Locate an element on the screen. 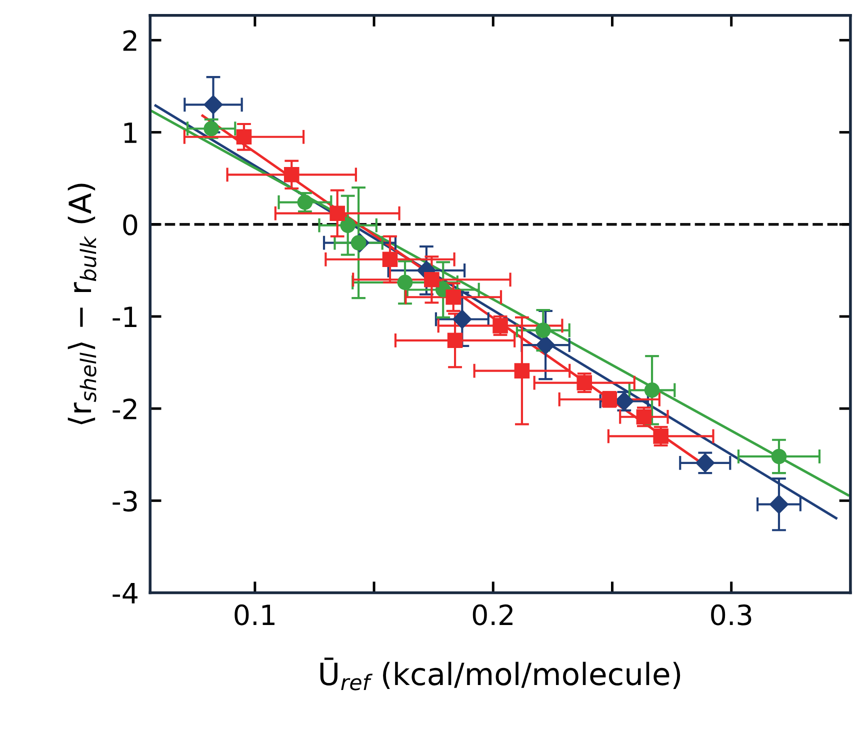  x-tick-label: 0.2 is located at coordinates (492, 615).